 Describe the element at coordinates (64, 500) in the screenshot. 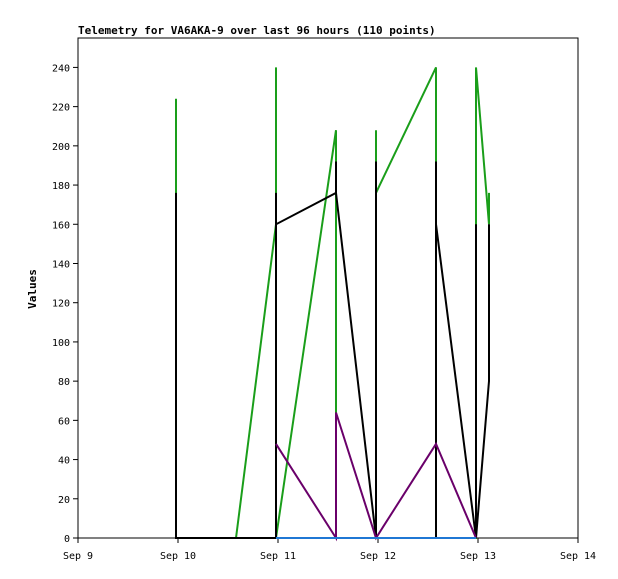

I see `y-tick-label: 20` at that location.